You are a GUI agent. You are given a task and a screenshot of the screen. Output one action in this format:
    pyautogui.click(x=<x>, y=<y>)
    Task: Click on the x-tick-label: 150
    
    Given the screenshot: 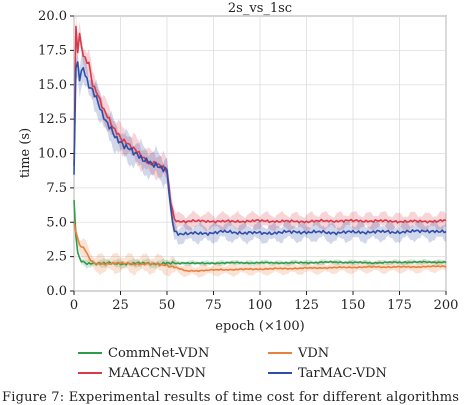 What is the action you would take?
    pyautogui.click(x=353, y=305)
    